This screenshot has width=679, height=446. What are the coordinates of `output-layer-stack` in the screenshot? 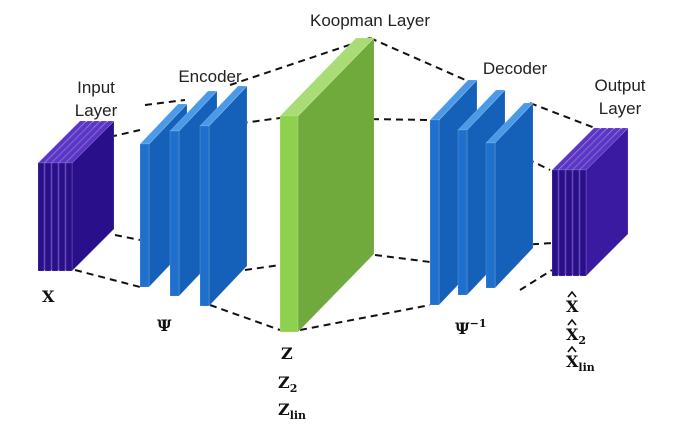 It's located at (590, 202).